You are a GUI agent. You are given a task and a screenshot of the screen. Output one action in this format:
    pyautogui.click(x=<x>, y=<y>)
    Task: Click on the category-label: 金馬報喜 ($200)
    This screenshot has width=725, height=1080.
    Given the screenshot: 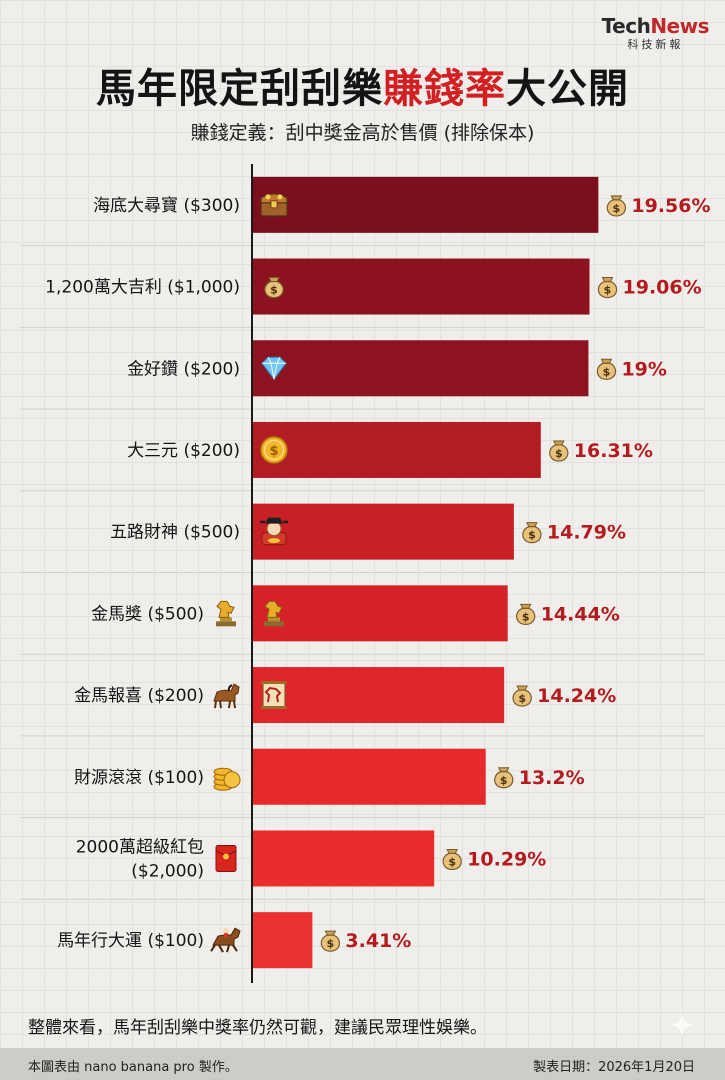 What is the action you would take?
    pyautogui.click(x=139, y=696)
    